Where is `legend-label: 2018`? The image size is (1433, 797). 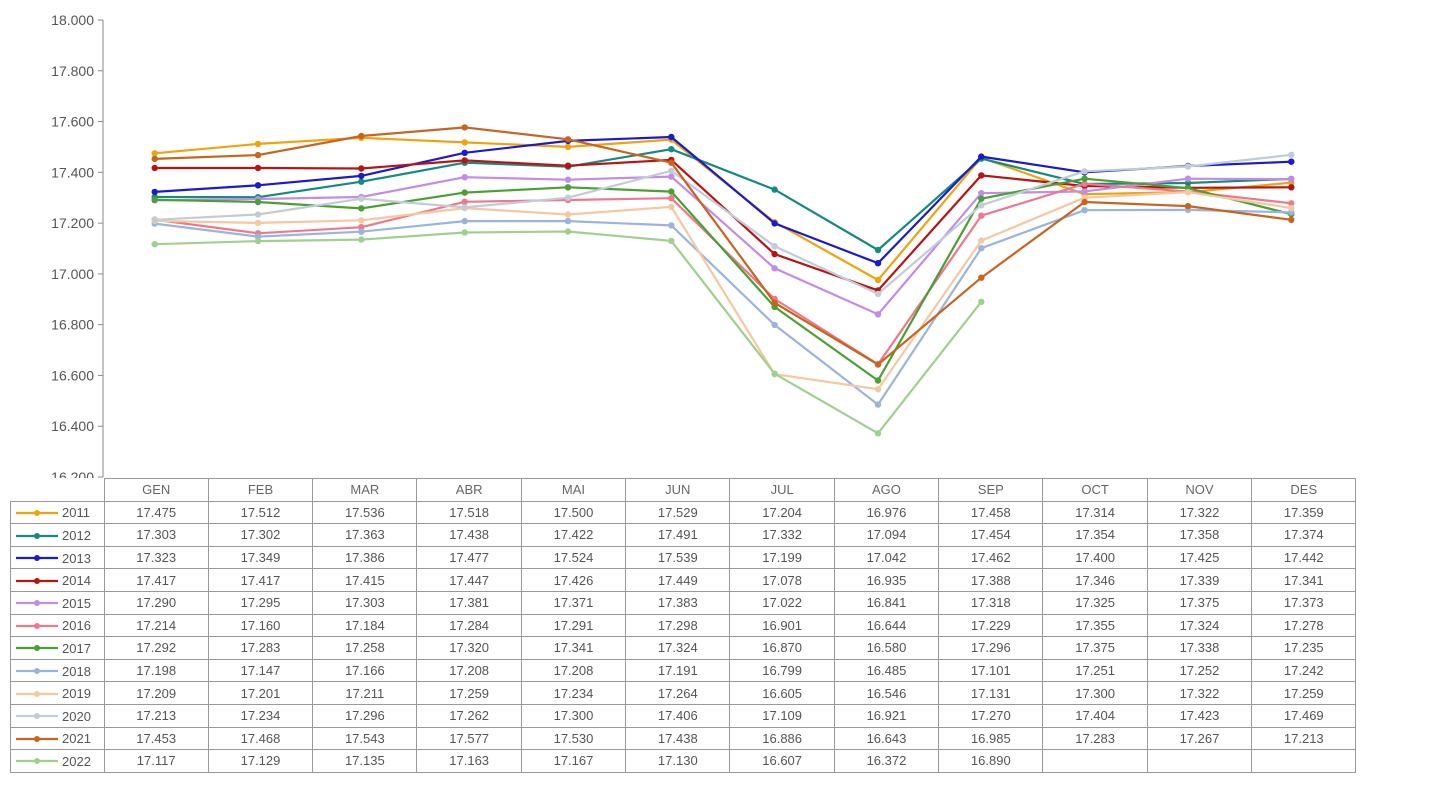 legend-label: 2018 is located at coordinates (76, 671).